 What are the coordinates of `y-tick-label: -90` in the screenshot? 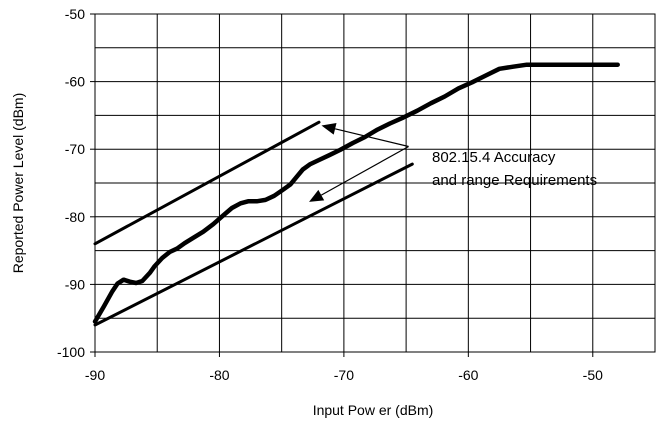 It's located at (75, 284).